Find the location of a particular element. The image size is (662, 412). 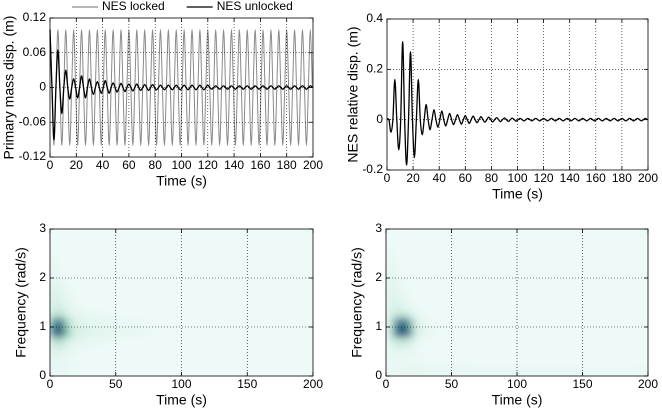

y-tick-label: -0.2 is located at coordinates (372, 169).